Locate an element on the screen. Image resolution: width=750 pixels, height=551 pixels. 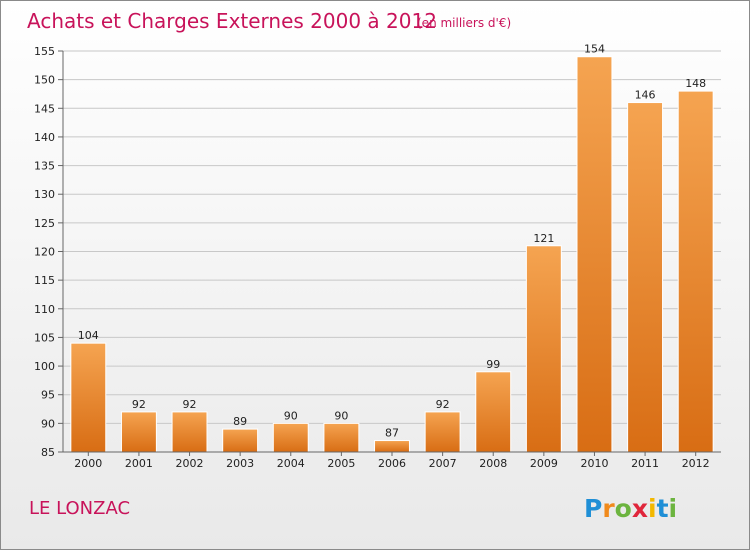
x-tick-label: 2009 is located at coordinates (544, 463).